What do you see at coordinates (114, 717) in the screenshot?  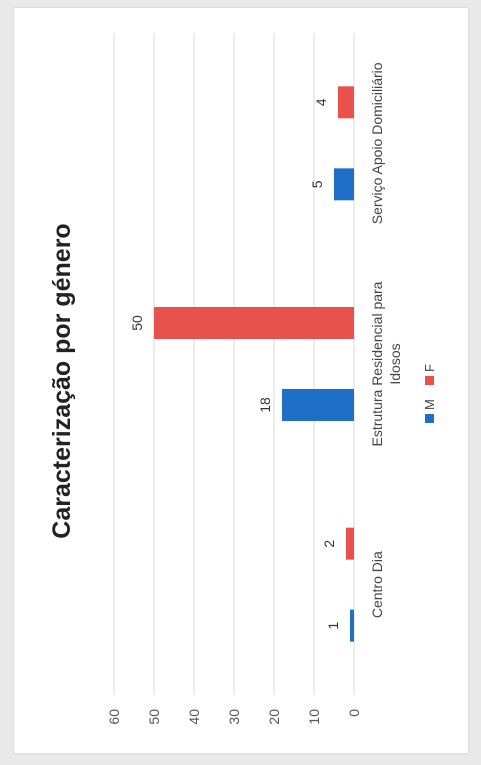 I see `y-tick-label: 60` at bounding box center [114, 717].